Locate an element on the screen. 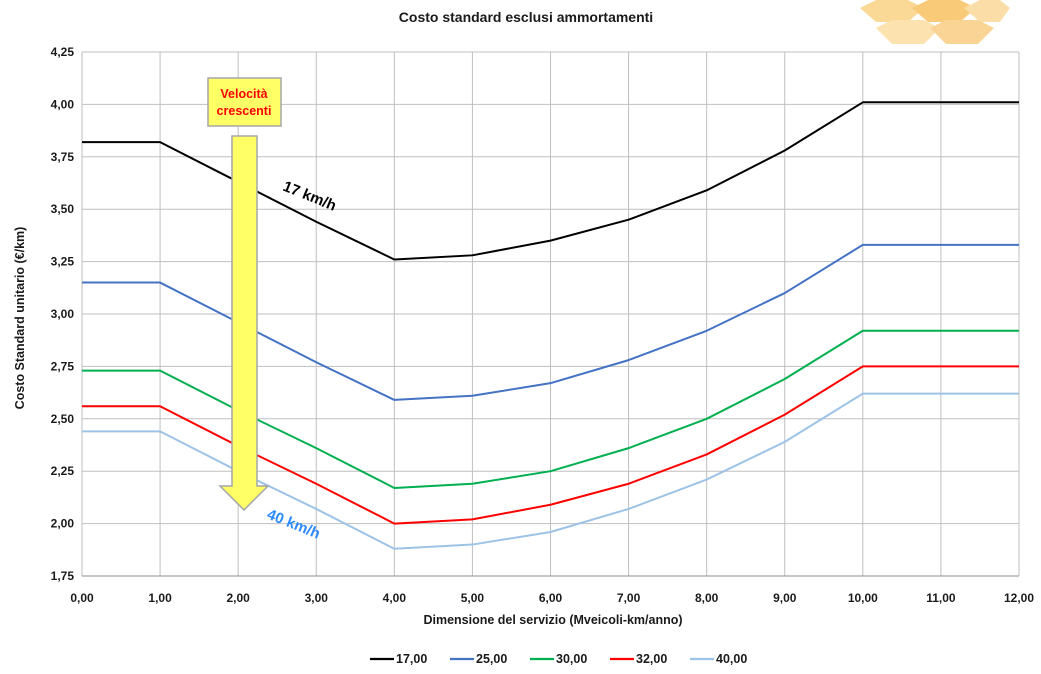  y-tick-label: 4,25 is located at coordinates (63, 52).